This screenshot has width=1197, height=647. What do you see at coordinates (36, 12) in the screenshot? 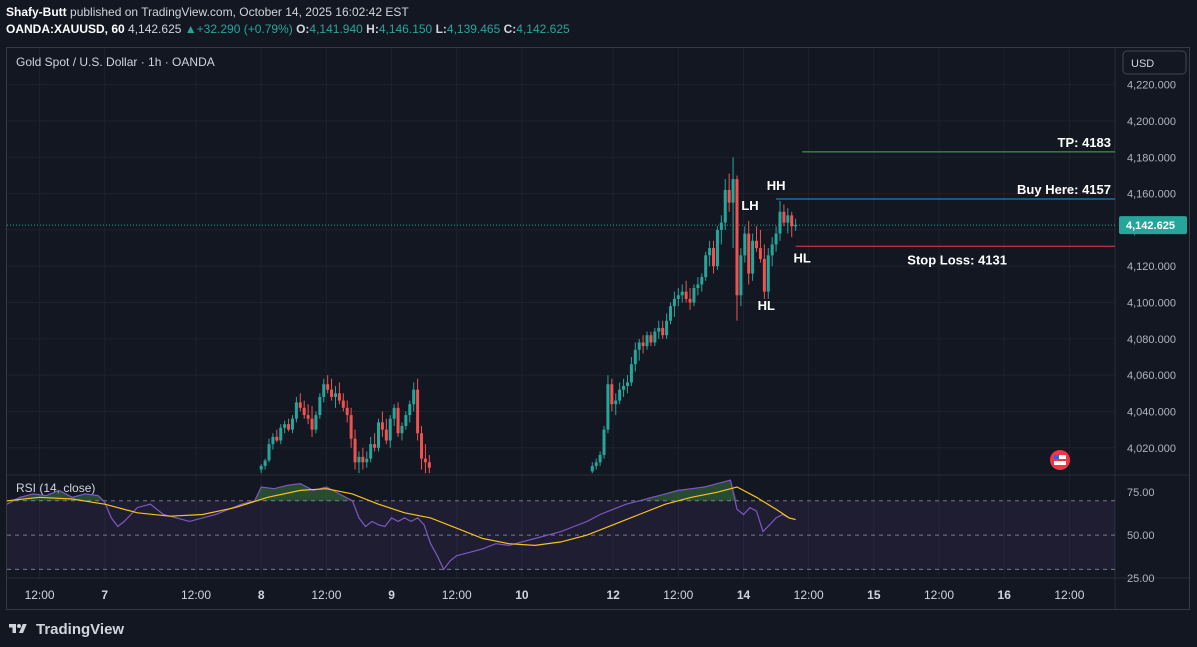
I see `author-name: Shafy-Butt` at bounding box center [36, 12].